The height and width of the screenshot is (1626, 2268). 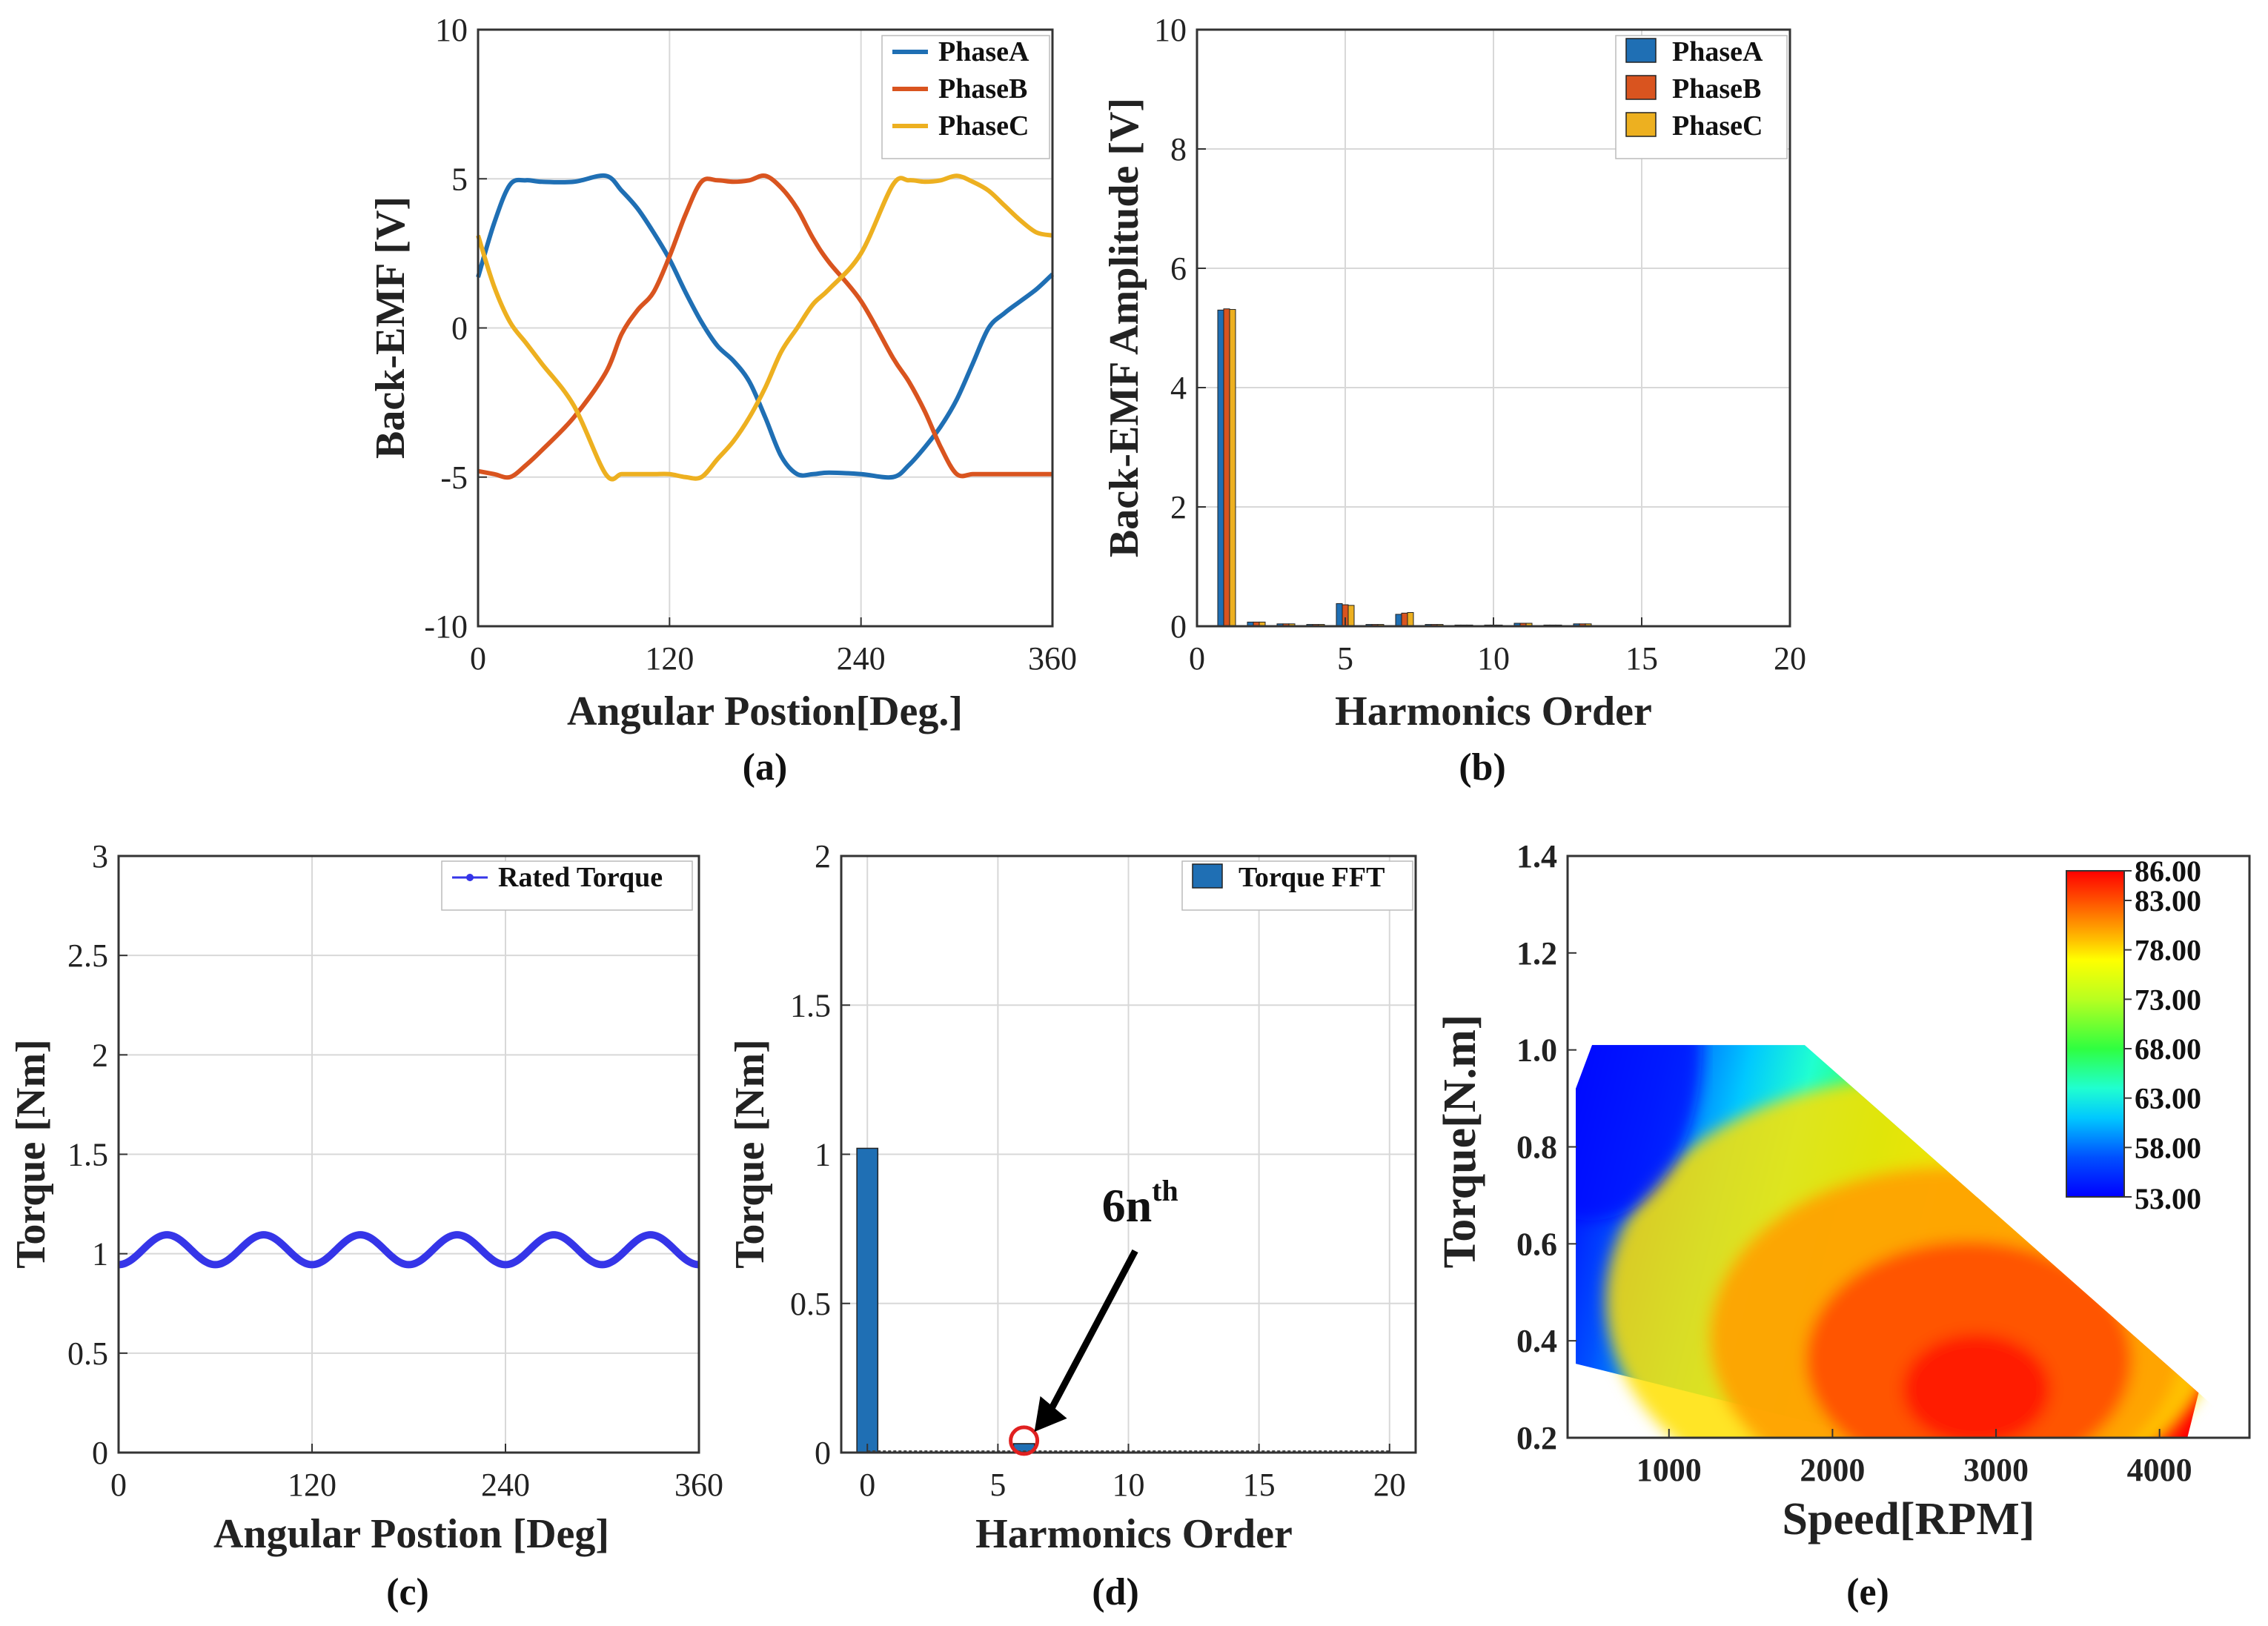 I want to click on chart-c-ytick-label: 0.5, so click(x=87, y=1353).